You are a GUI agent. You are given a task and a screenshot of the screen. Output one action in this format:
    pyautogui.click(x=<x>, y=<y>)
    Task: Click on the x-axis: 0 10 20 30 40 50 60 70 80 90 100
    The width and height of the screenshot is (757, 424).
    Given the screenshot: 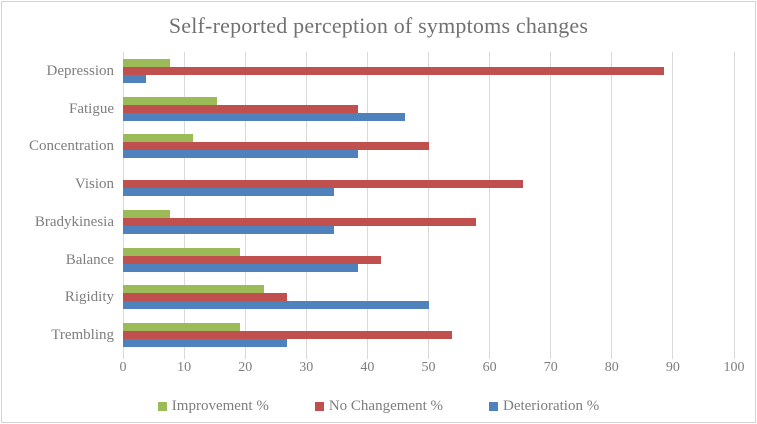 What is the action you would take?
    pyautogui.click(x=432, y=368)
    